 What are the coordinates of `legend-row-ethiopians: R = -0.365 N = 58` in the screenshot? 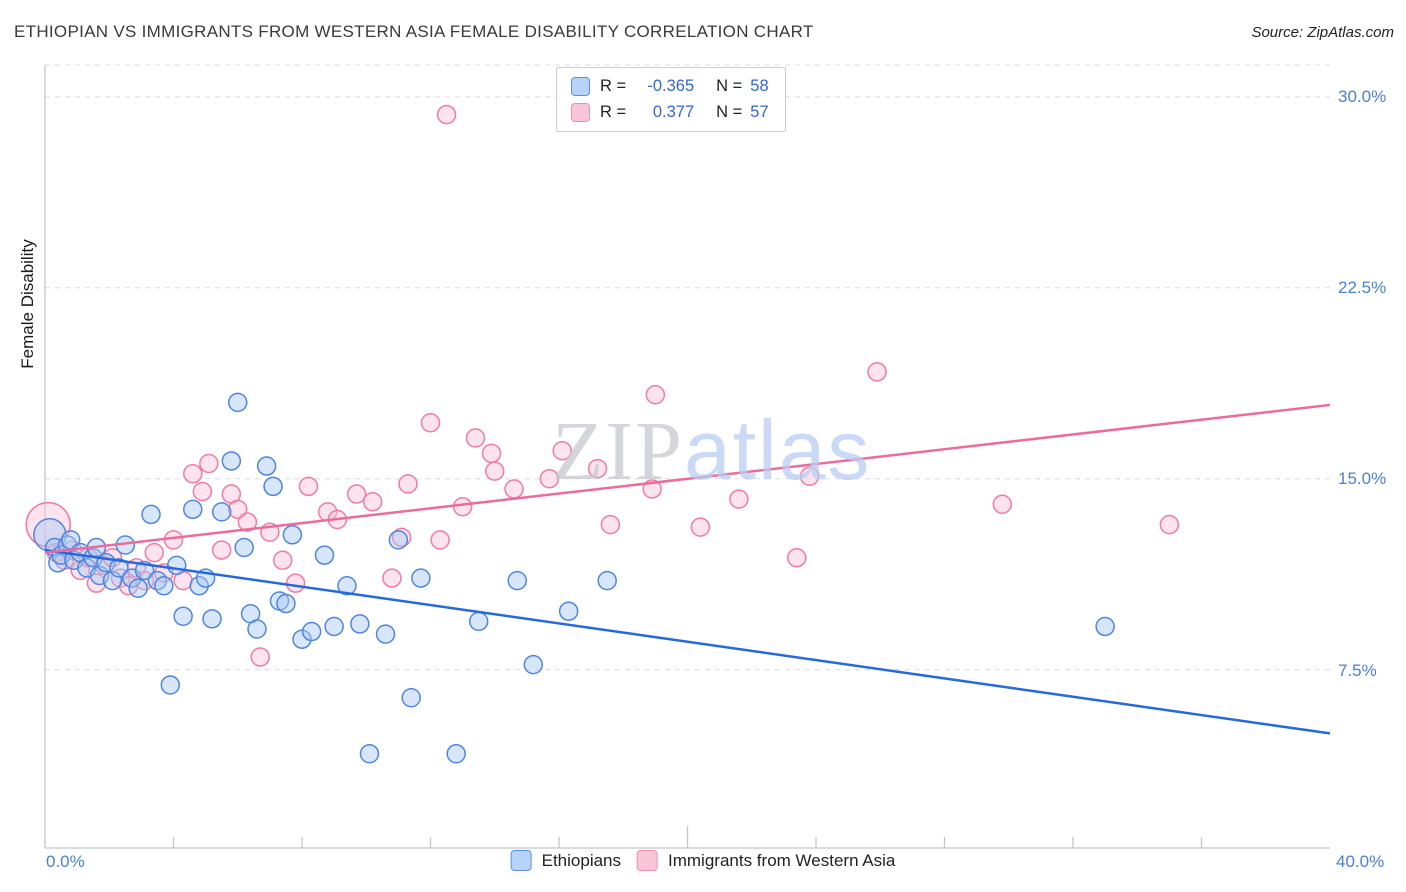 It's located at (670, 86).